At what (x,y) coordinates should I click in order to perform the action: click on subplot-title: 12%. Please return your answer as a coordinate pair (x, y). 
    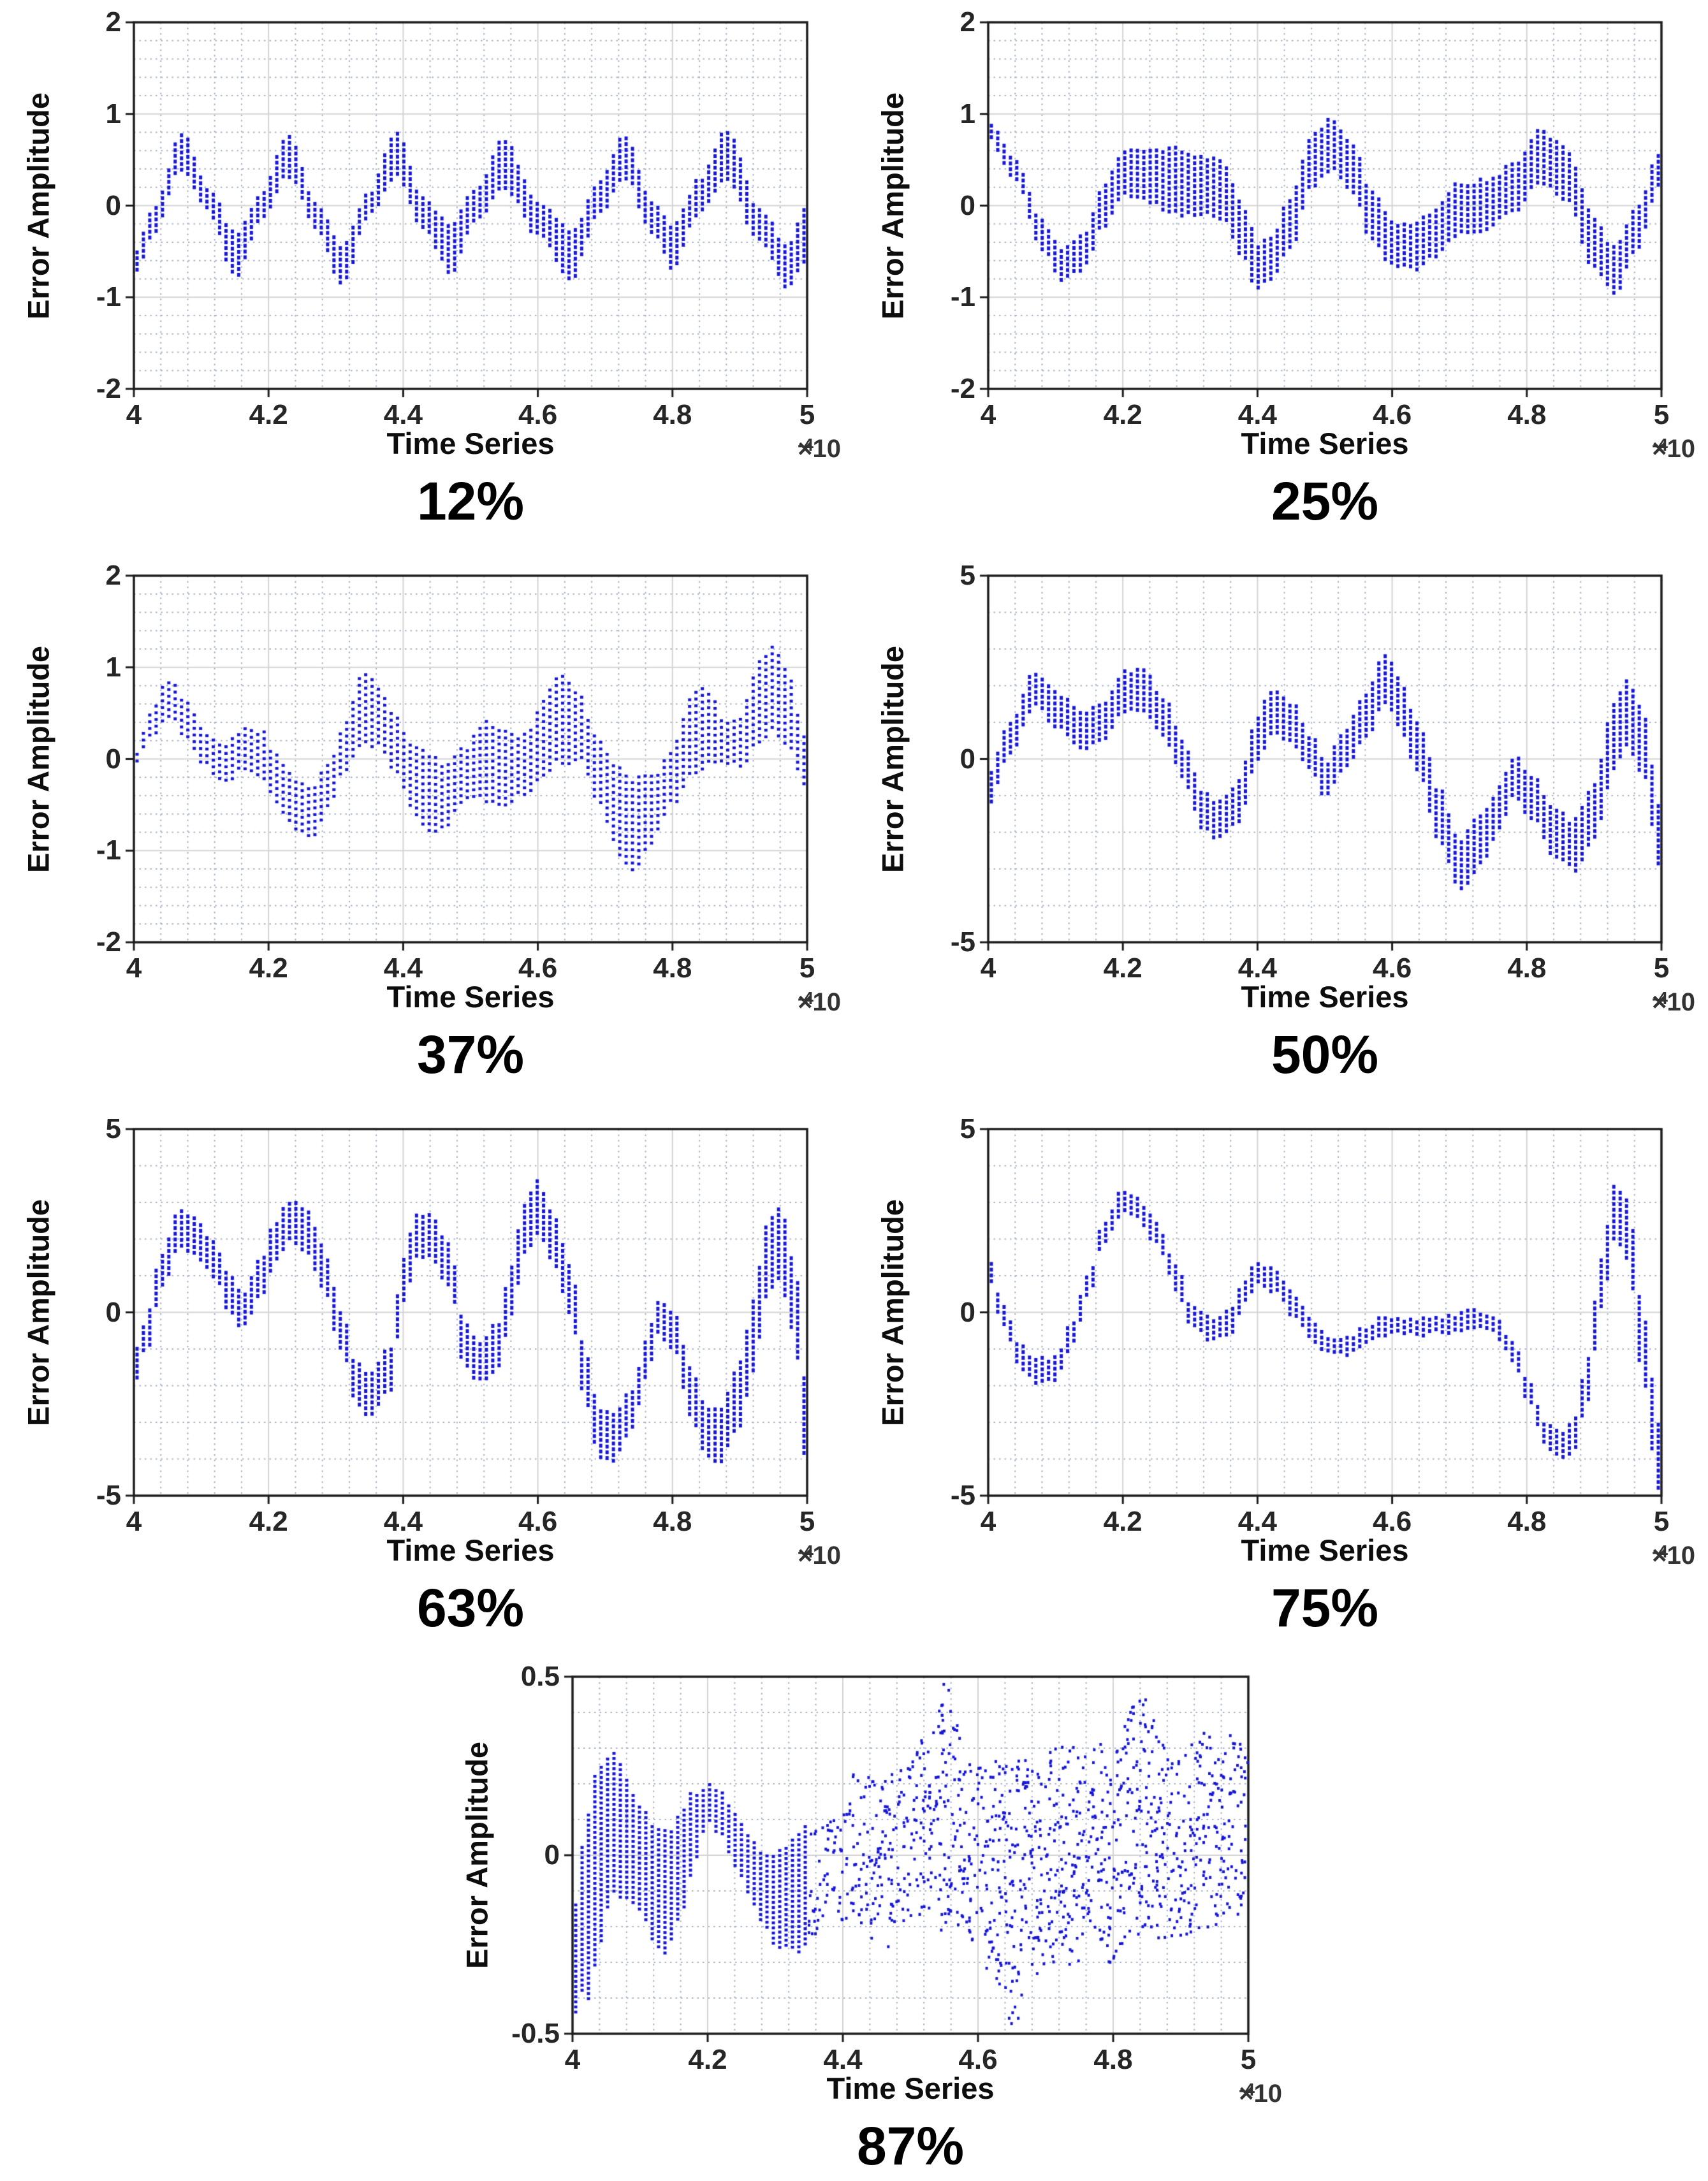
    Looking at the image, I should click on (470, 501).